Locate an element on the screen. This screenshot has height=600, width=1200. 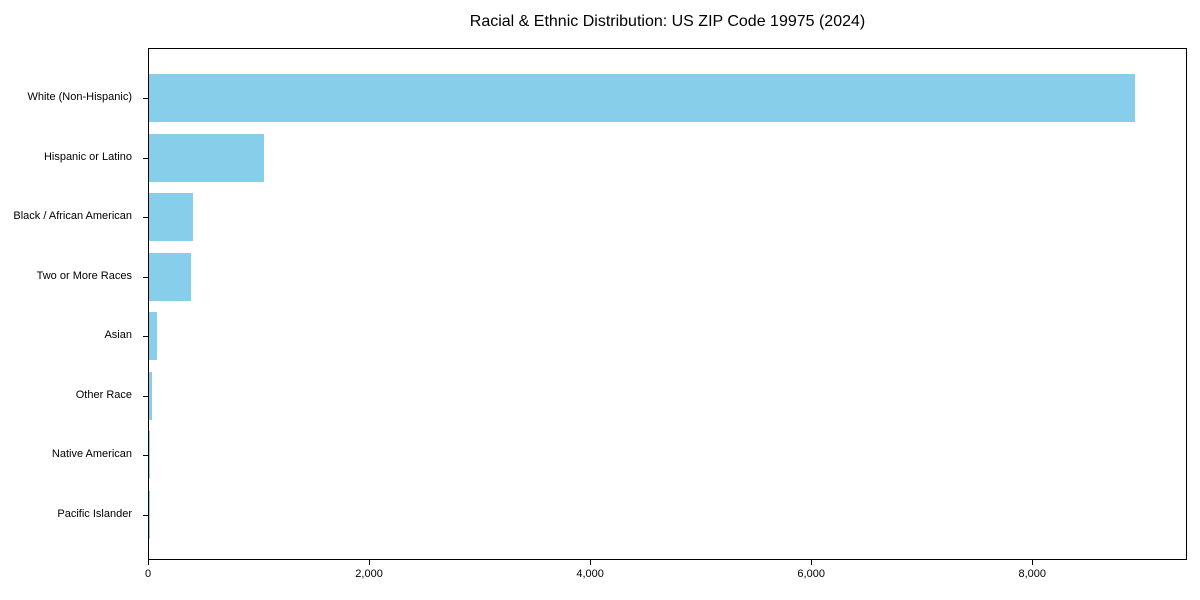
x-tick-label-1: 2,000 is located at coordinates (369, 574).